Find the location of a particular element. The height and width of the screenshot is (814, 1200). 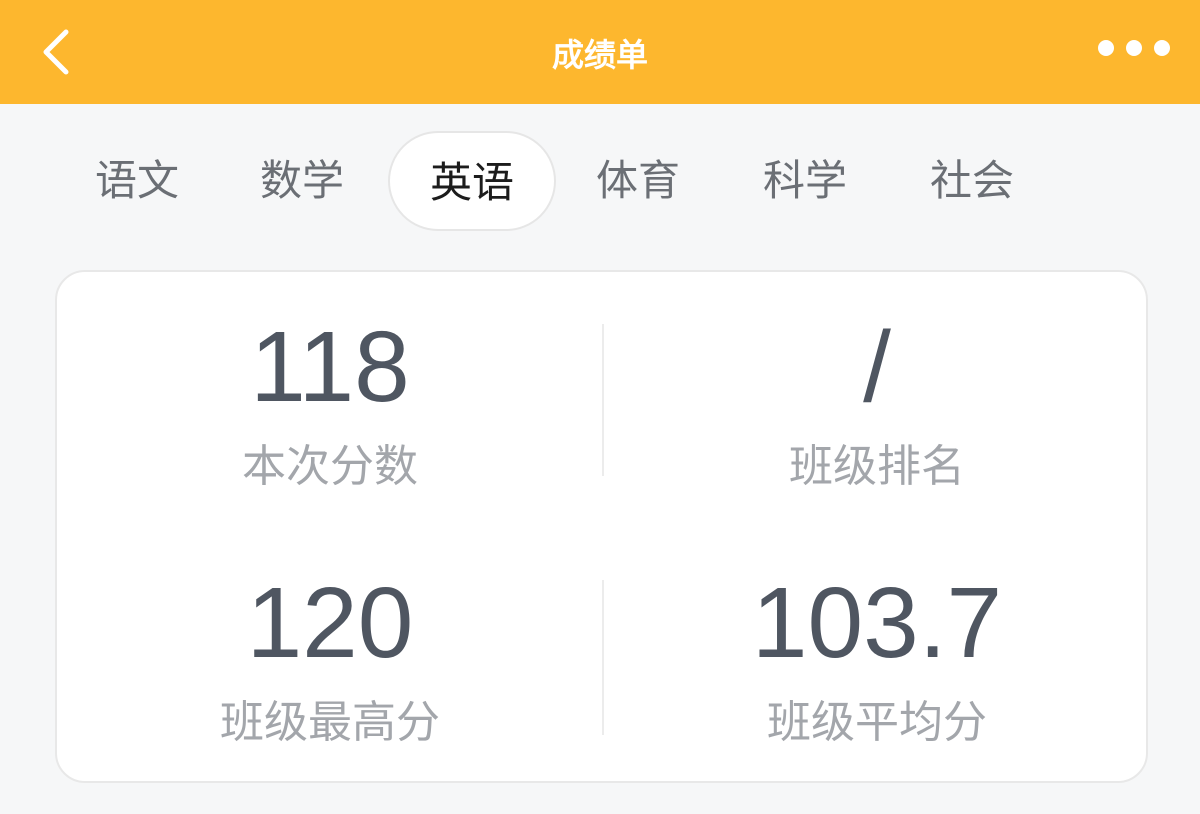

stat-value: 120 is located at coordinates (330, 623).